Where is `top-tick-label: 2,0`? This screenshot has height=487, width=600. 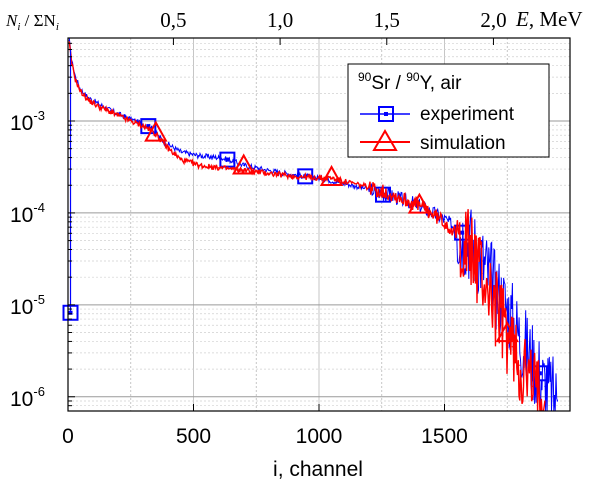
top-tick-label: 2,0 is located at coordinates (493, 20).